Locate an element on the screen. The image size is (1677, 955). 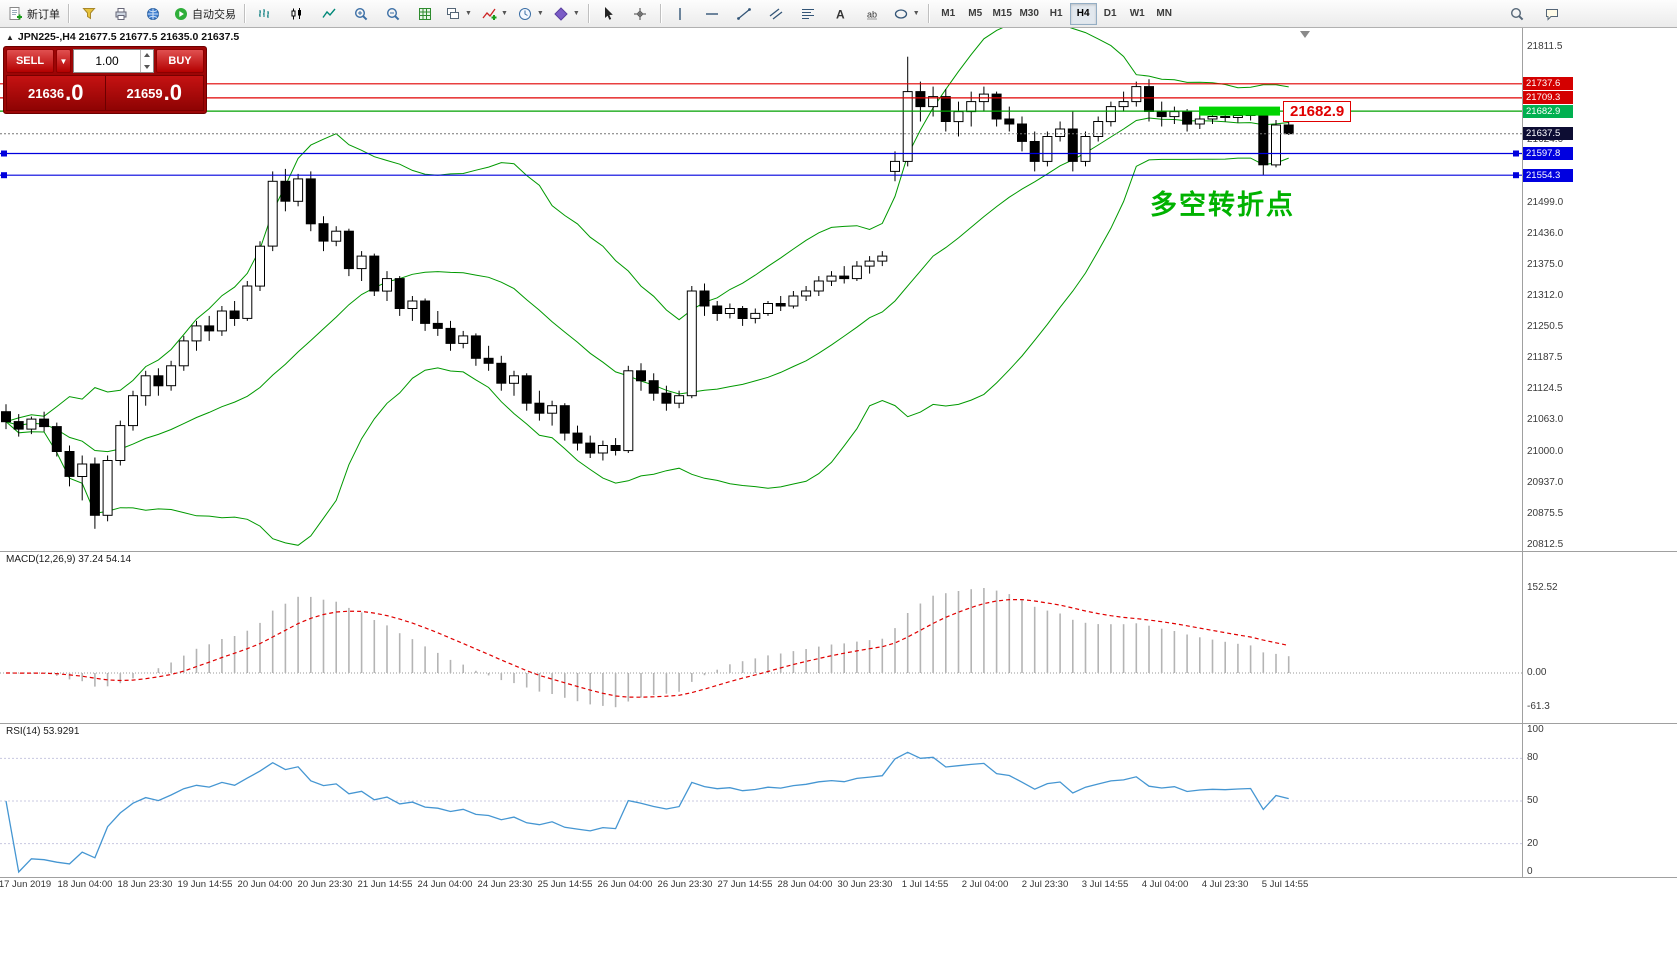
volume-input: 1.00 is located at coordinates (113, 61).